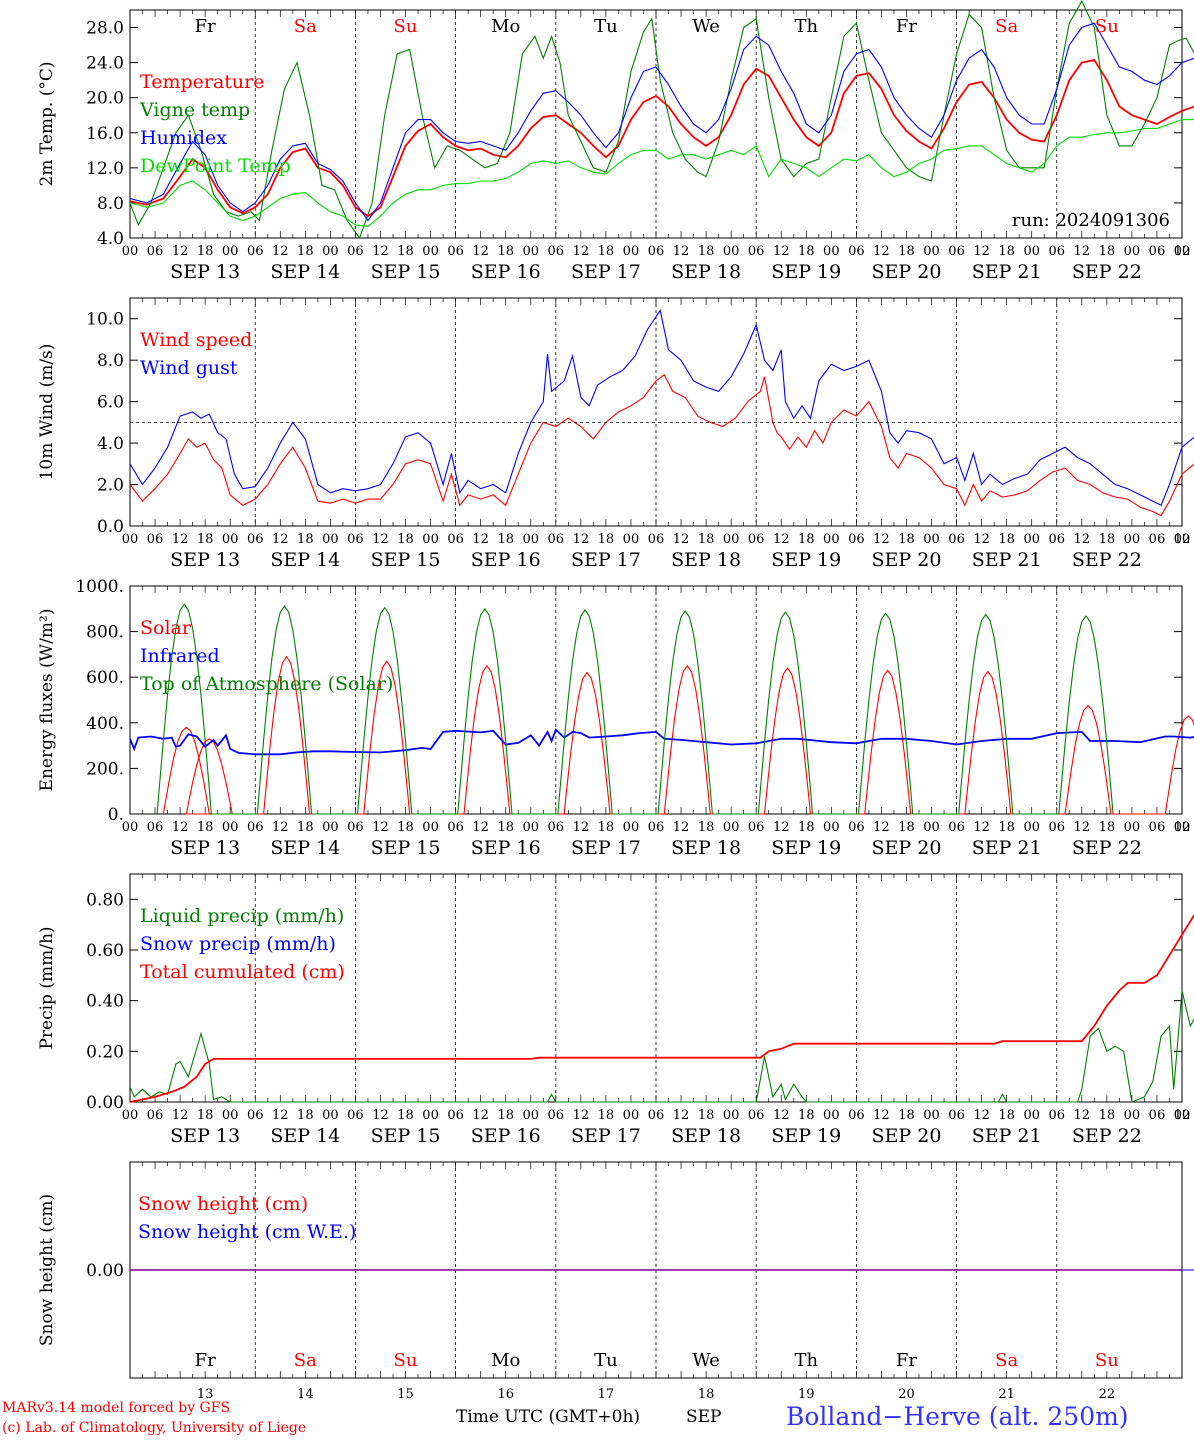  I want to click on day-number: 14, so click(305, 1394).